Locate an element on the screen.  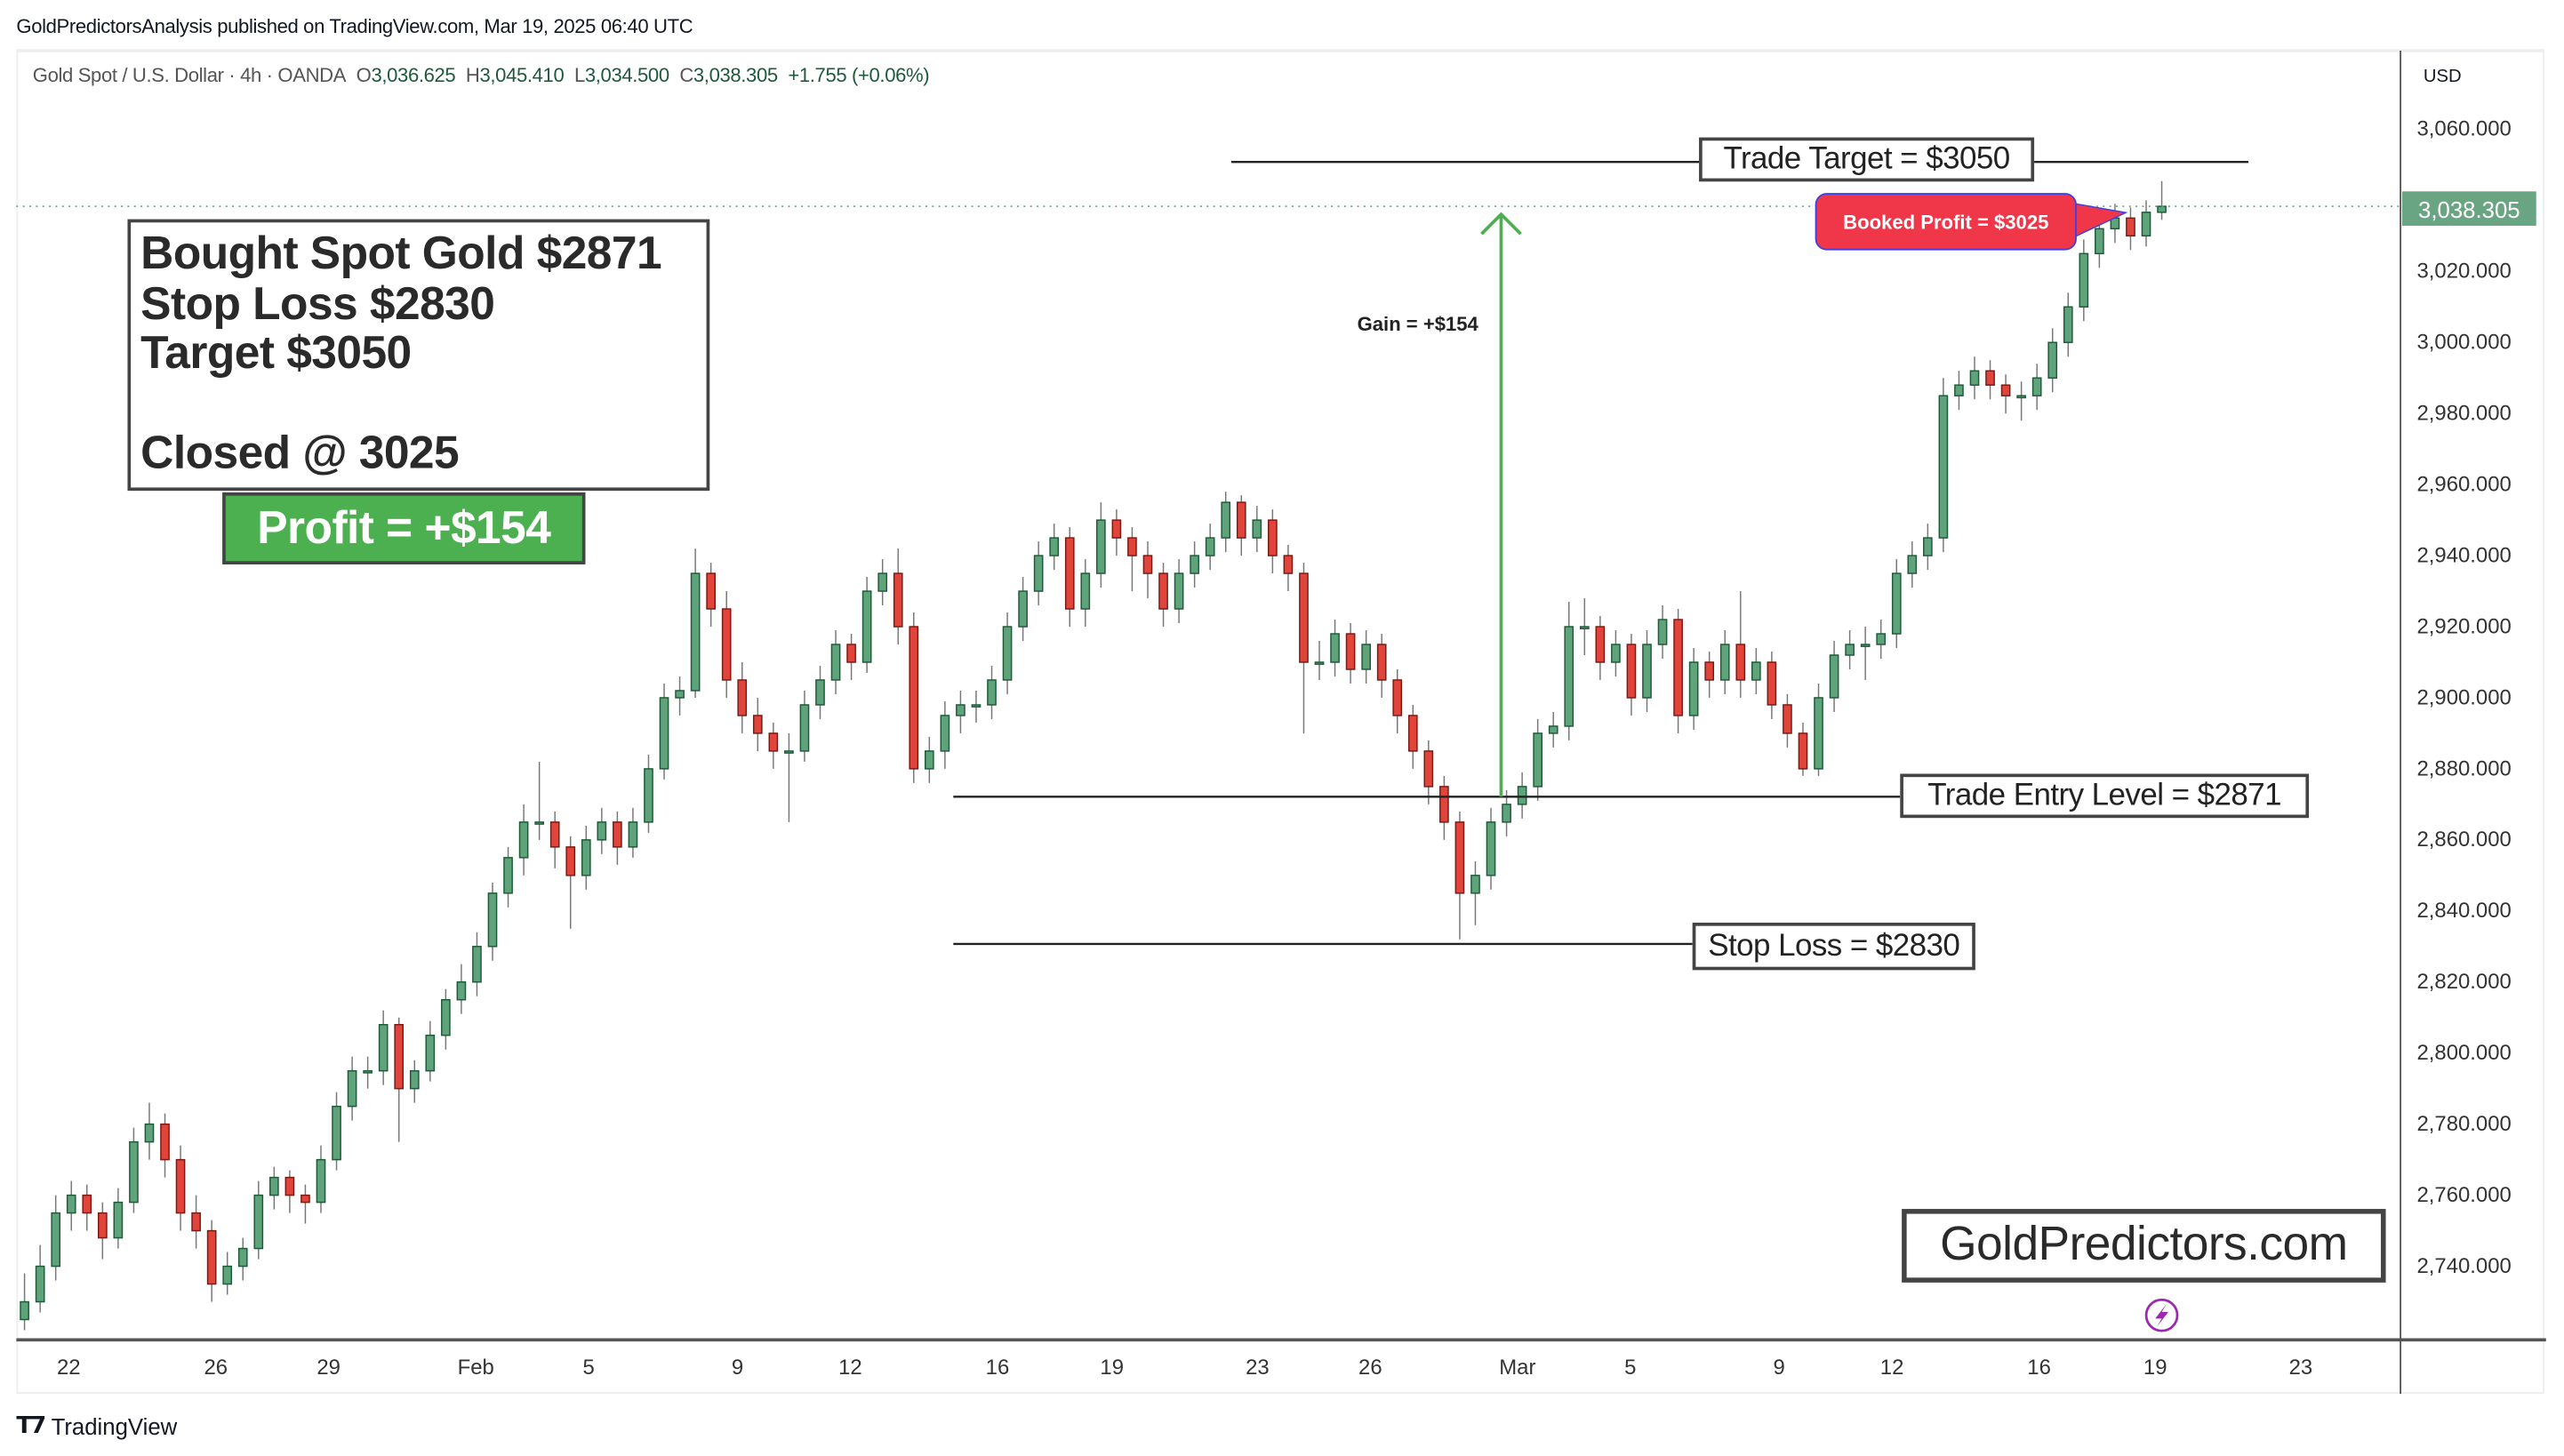
tradingview-logo: 𝗧𝟳 TradingView is located at coordinates (96, 1425).